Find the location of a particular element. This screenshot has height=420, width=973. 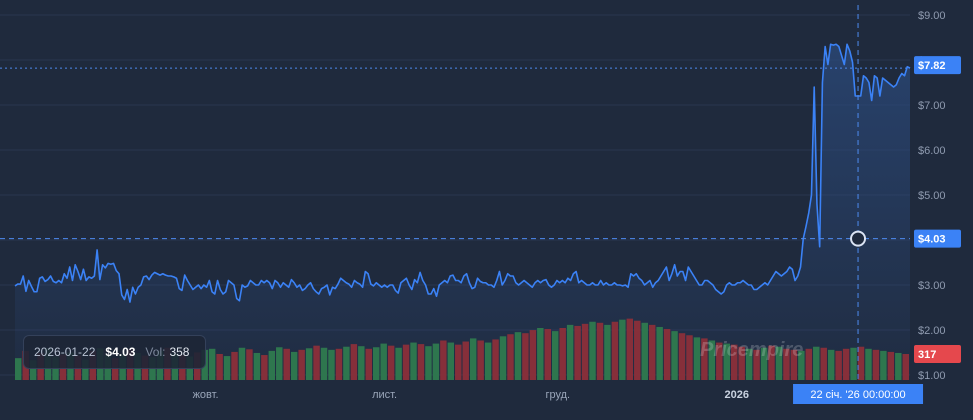

axis-tags: $7.82 $4.03 317 22 січ. '26 00:00:00 is located at coordinates (877, 230).